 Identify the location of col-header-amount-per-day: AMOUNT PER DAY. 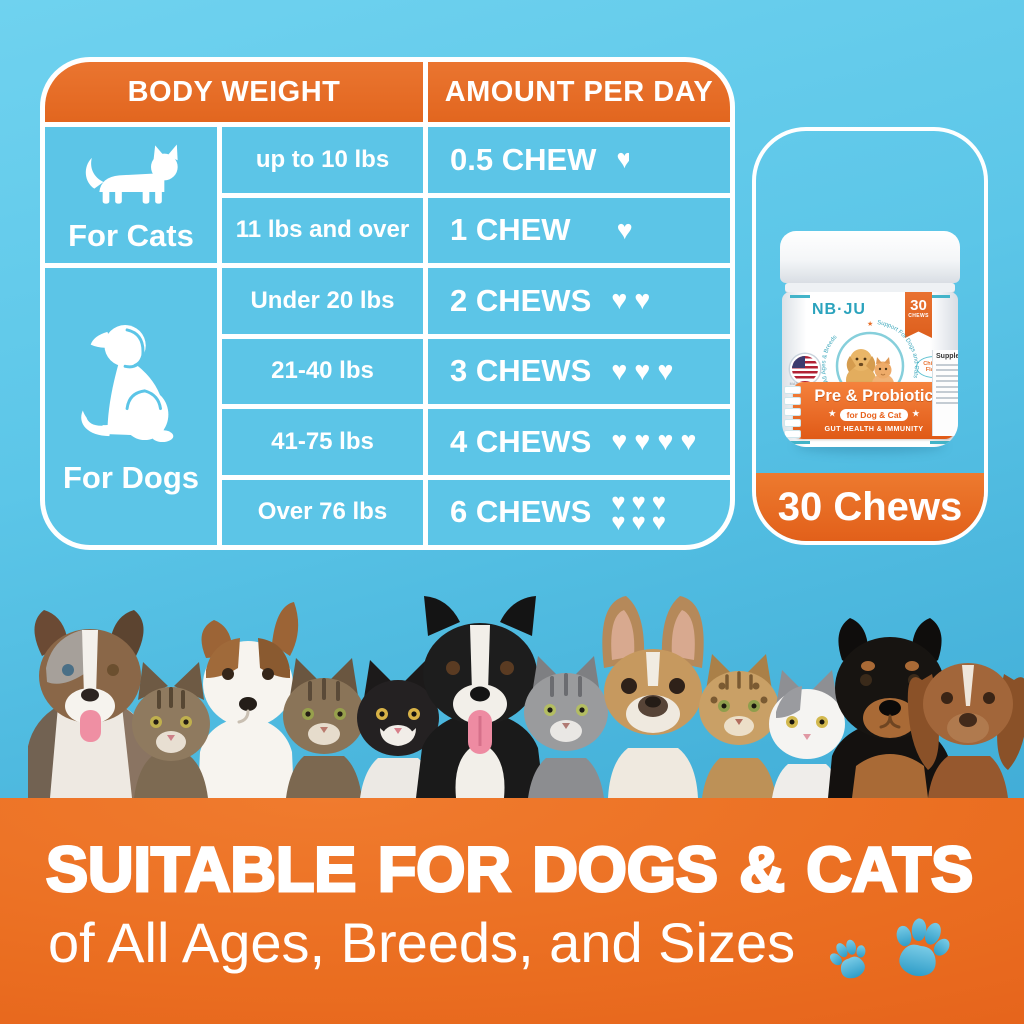
(579, 92).